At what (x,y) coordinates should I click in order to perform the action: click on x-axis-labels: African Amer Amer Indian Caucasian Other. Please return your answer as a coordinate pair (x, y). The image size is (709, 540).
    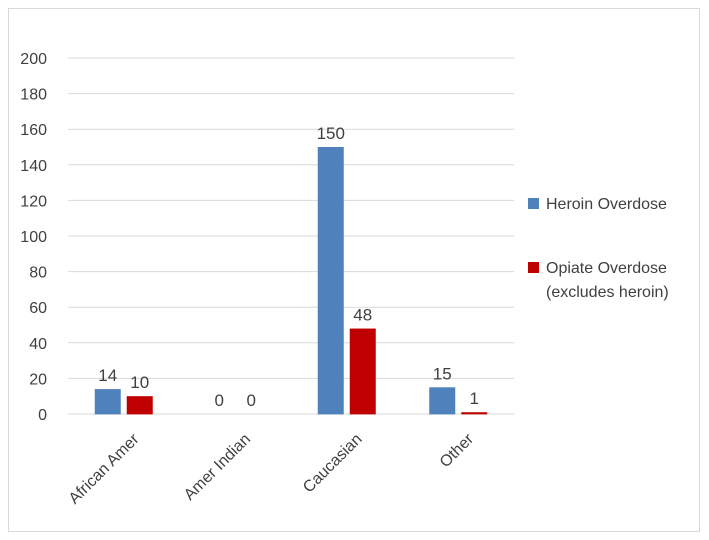
    Looking at the image, I should click on (272, 468).